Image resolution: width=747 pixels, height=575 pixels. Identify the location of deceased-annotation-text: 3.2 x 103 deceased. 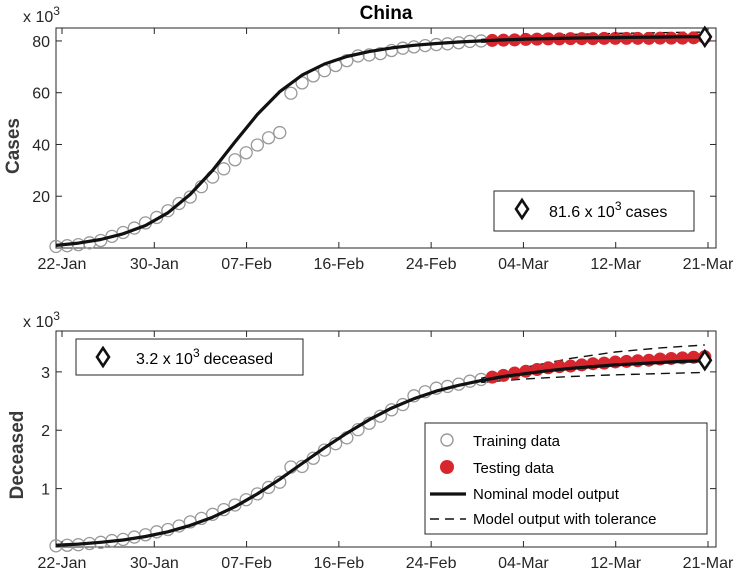
(204, 357).